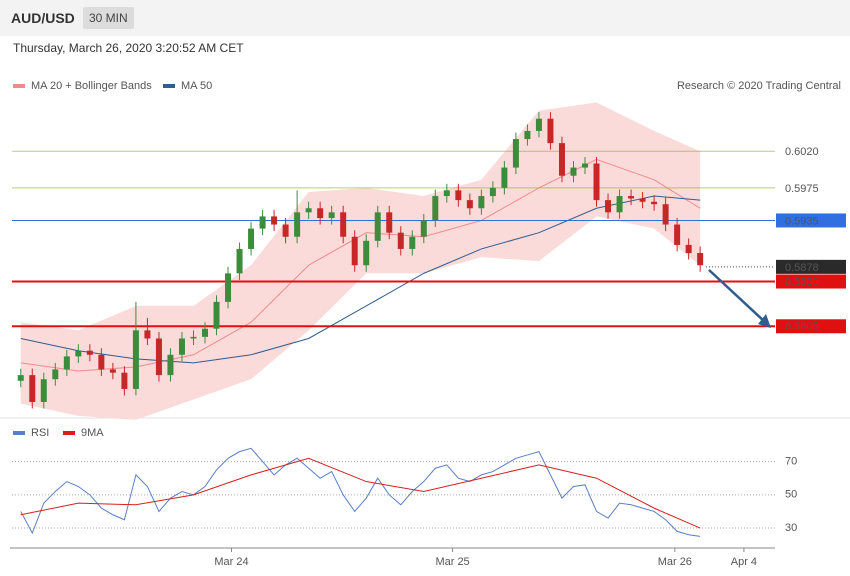 This screenshot has width=850, height=576. Describe the element at coordinates (802, 327) in the screenshot. I see `level-label: 0.5805` at that location.